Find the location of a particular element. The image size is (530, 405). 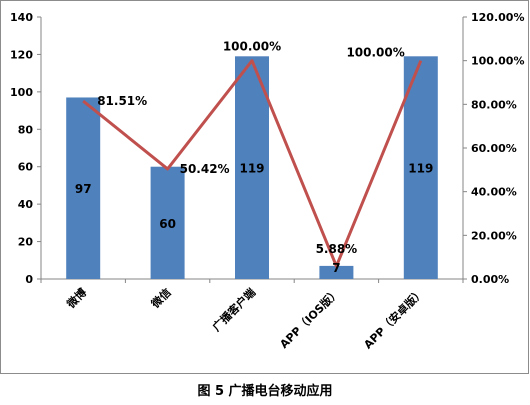

left-tick-label: 140 is located at coordinates (21, 17).